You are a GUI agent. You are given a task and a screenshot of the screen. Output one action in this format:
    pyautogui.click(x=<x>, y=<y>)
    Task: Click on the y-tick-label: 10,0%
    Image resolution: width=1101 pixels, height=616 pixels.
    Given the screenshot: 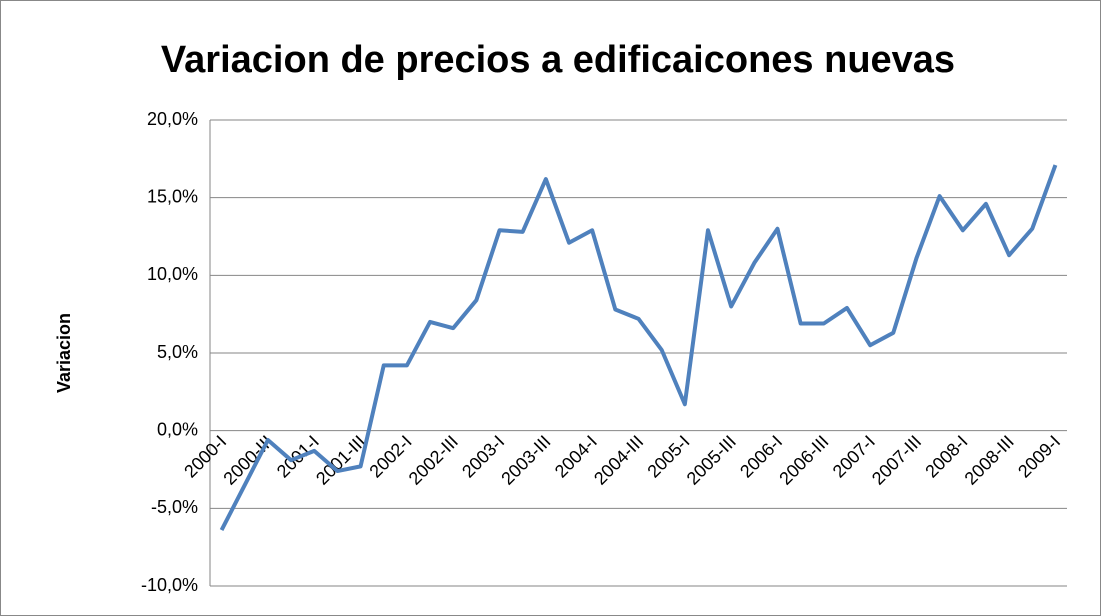 What is the action you would take?
    pyautogui.click(x=172, y=274)
    